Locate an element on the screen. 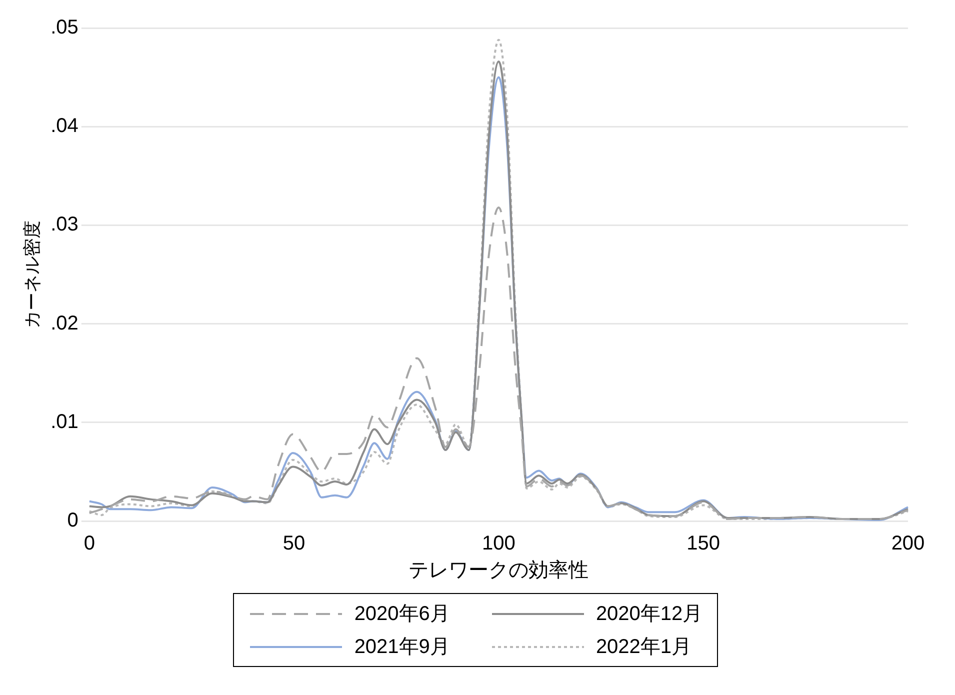 The height and width of the screenshot is (695, 955). legend-label: 2021年9月 is located at coordinates (402, 647).